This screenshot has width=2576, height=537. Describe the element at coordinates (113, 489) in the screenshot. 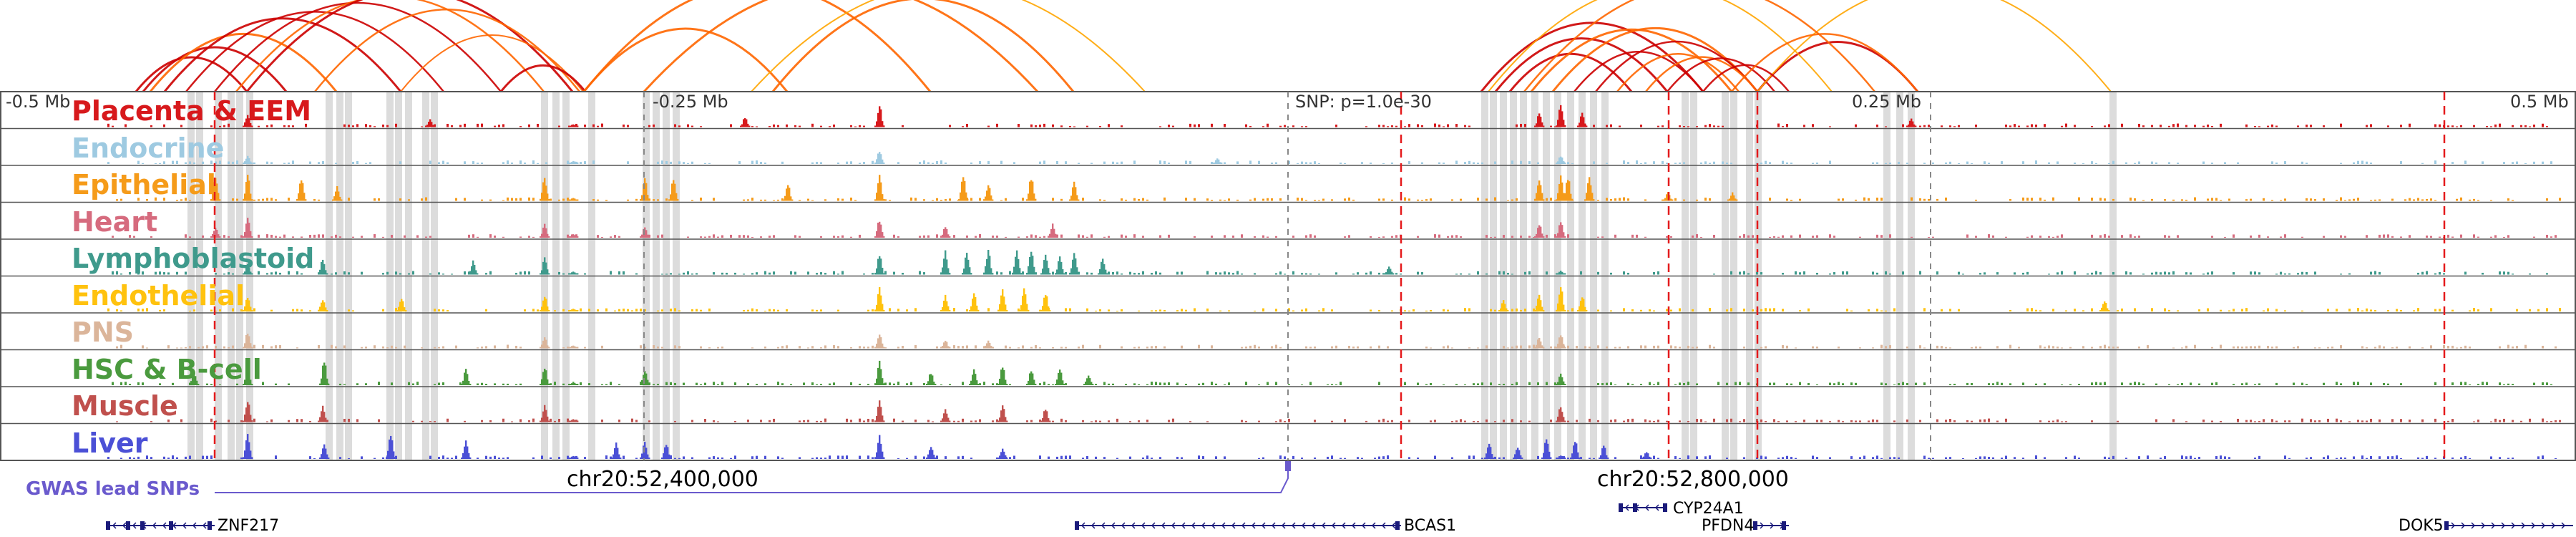

I see `gwas-track-label: GWAS lead SNPs` at that location.